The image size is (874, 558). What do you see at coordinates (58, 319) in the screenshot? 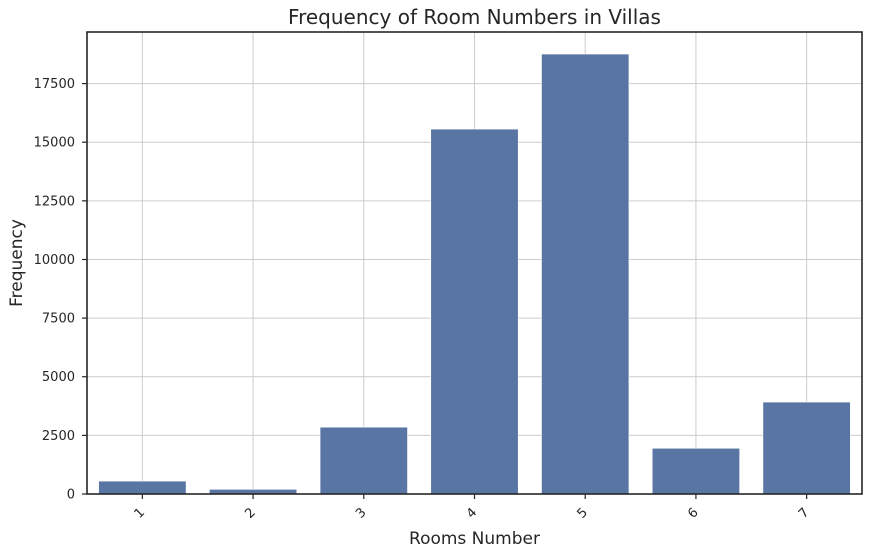
I see `y-tick-label: 7500` at bounding box center [58, 319].